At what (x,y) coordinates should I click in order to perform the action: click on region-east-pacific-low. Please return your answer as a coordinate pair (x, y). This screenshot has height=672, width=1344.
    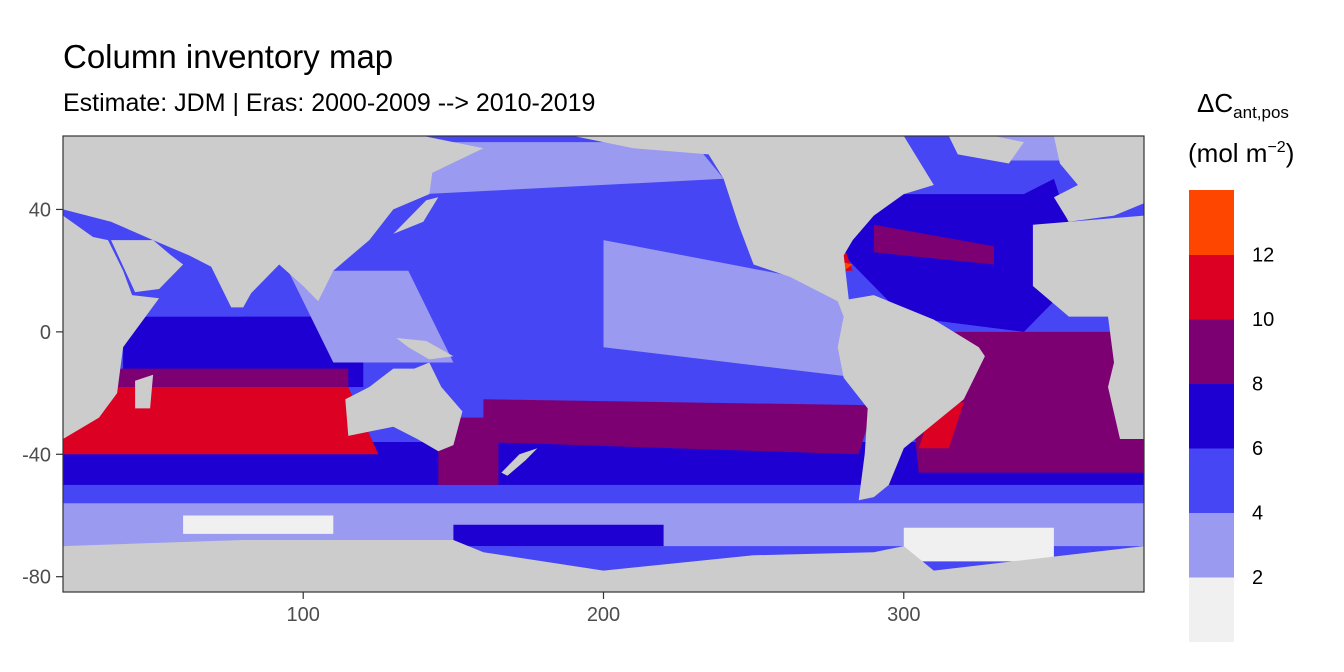
    Looking at the image, I should click on (731, 309).